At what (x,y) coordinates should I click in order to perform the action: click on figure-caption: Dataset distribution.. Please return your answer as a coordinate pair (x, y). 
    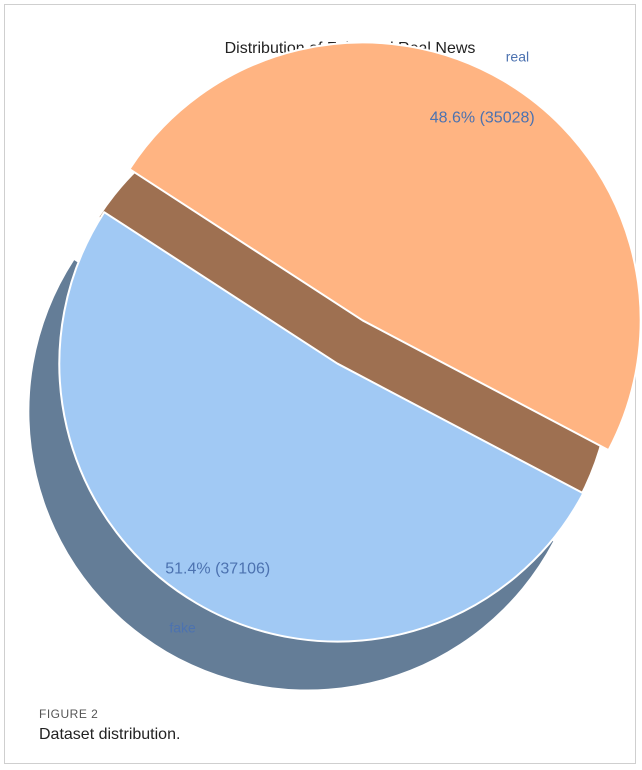
    Looking at the image, I should click on (110, 734).